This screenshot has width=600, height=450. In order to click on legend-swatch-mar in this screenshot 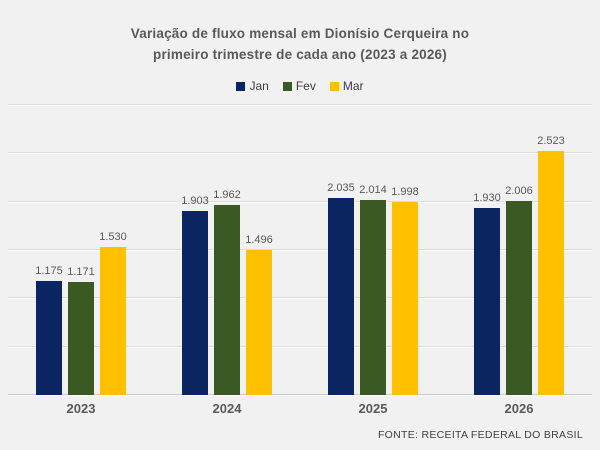, I will do `click(334, 86)`.